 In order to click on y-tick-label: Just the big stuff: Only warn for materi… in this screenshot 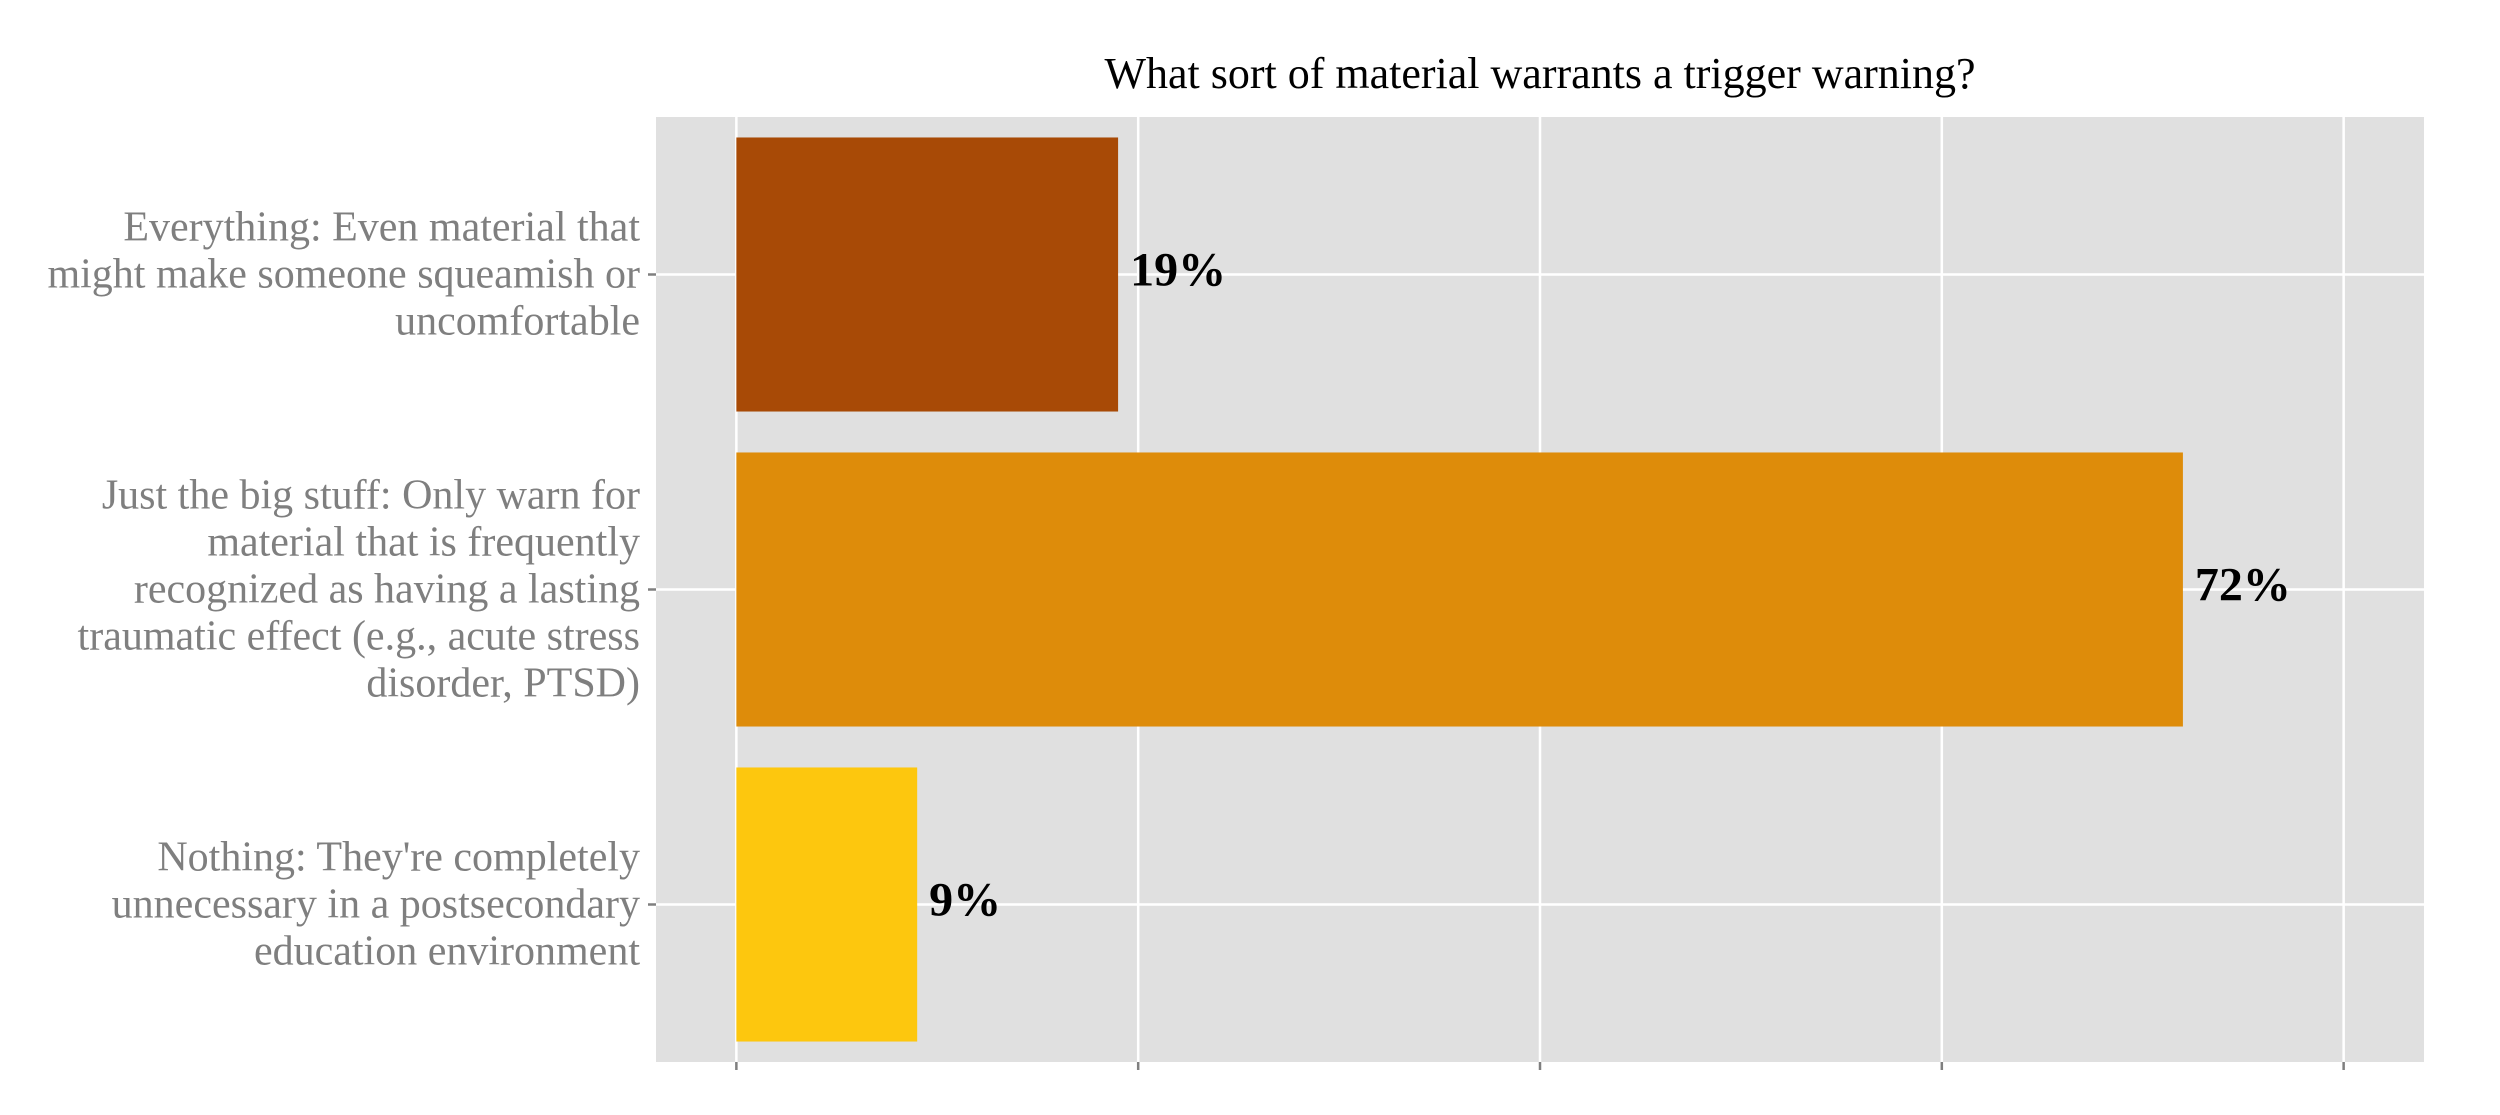, I will do `click(358, 589)`.